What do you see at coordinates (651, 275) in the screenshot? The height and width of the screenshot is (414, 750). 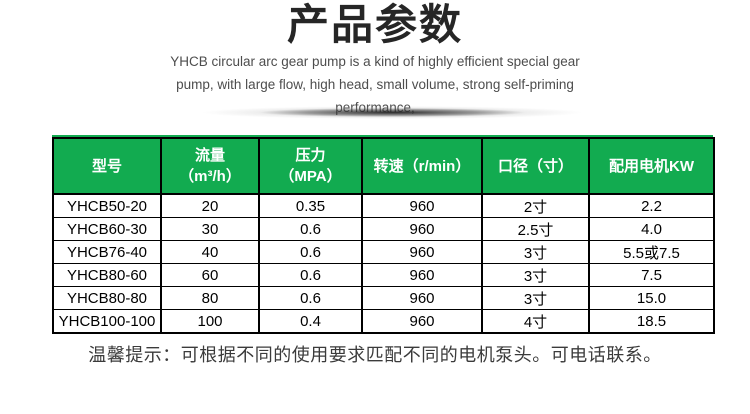 I see `cell-motor-power: 7.5` at bounding box center [651, 275].